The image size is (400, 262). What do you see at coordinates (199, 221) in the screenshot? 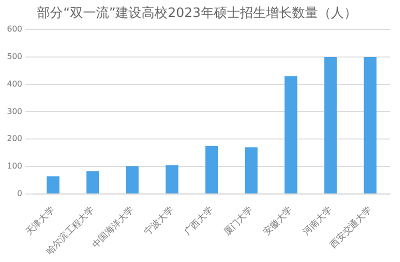
I see `x-tick-label: 广西大学` at bounding box center [199, 221].